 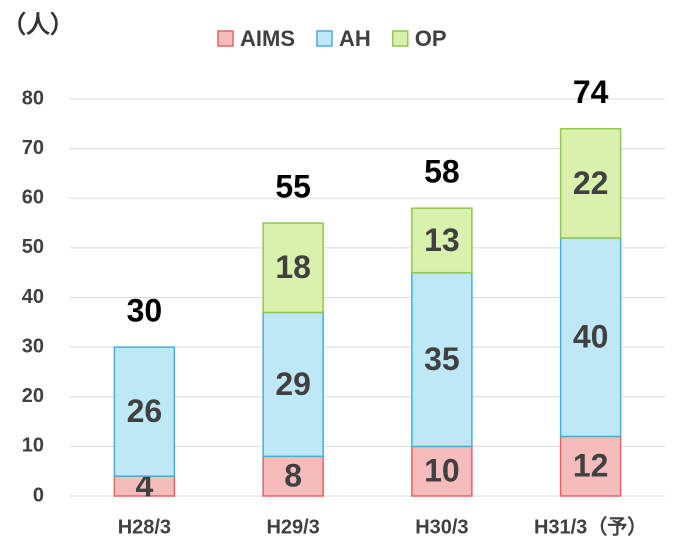 What do you see at coordinates (293, 476) in the screenshot?
I see `segment-label: 8` at bounding box center [293, 476].